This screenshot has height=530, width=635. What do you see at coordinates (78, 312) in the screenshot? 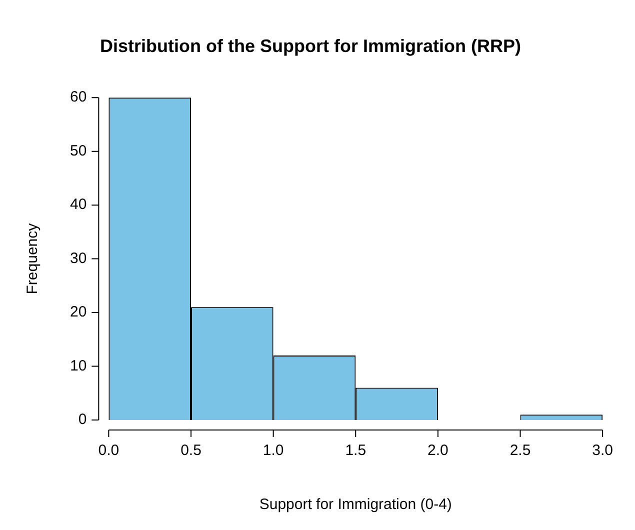
I see `y-tick-label: 20` at bounding box center [78, 312].